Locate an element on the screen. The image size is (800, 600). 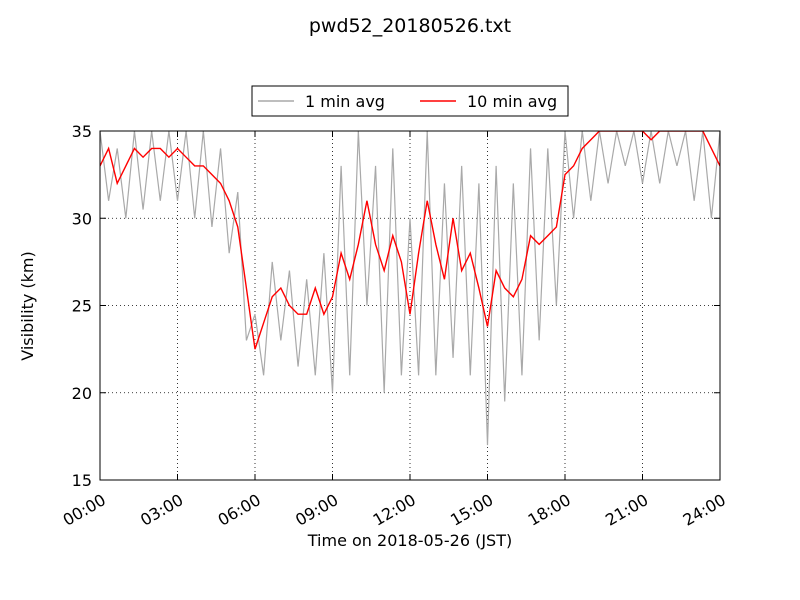
legend-label: 10 min avg is located at coordinates (512, 101).